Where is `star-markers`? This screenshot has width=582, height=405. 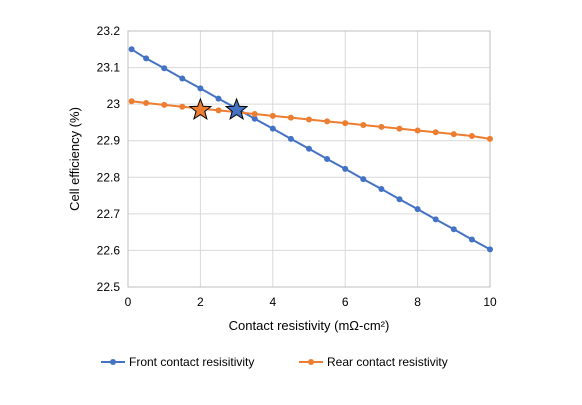 star-markers is located at coordinates (218, 109).